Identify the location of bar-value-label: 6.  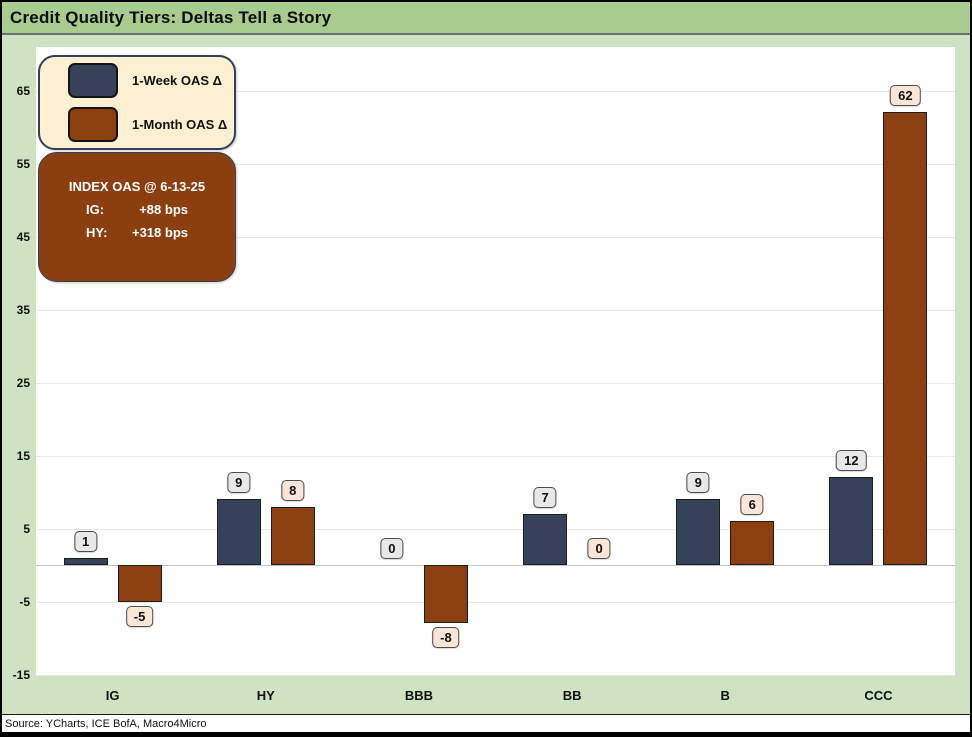
(752, 505).